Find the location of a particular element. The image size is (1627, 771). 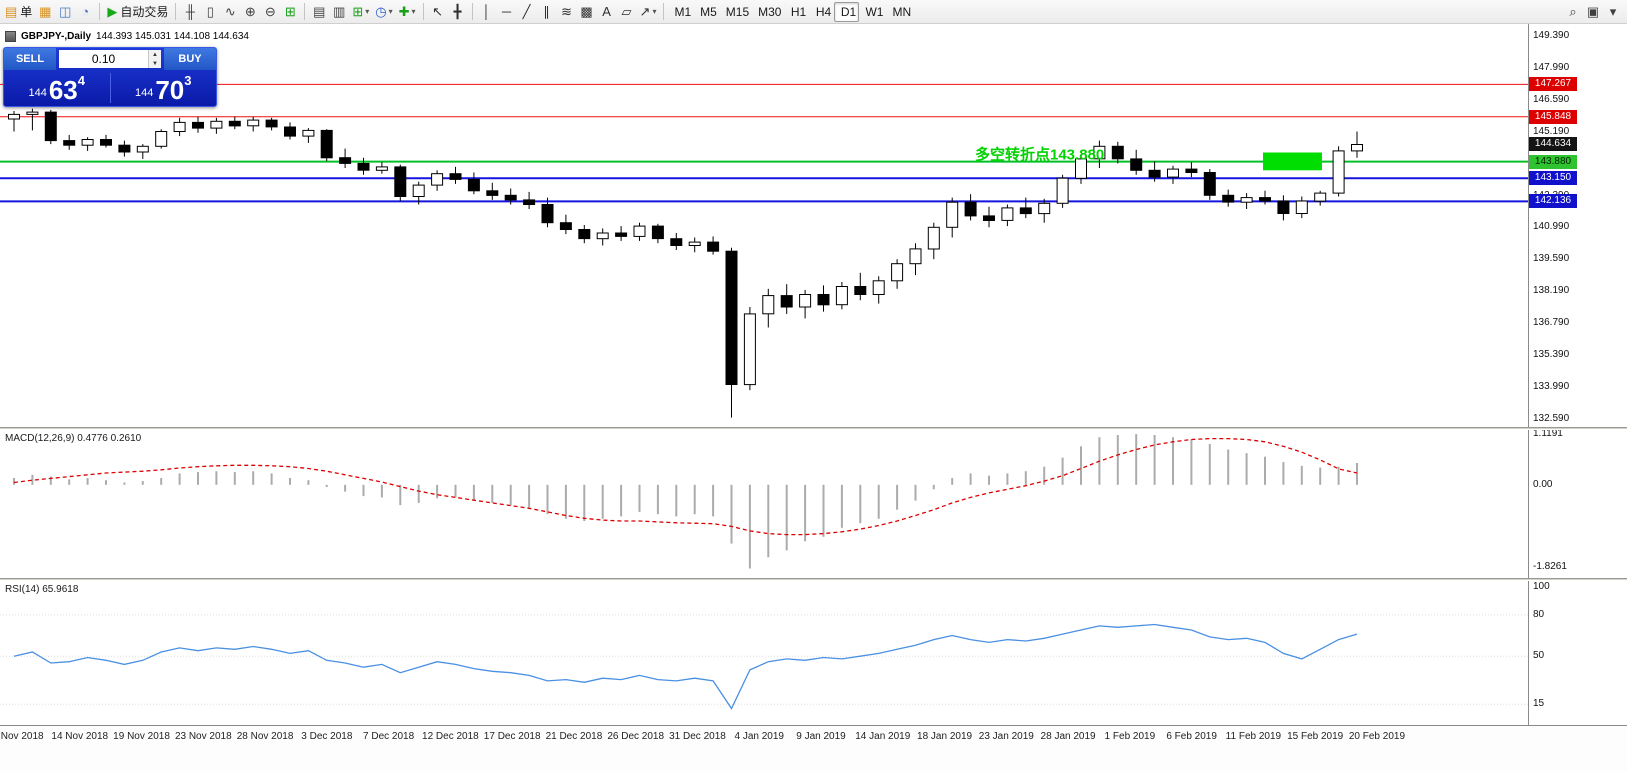

zoom-out-button: ⊖ is located at coordinates (270, 12).